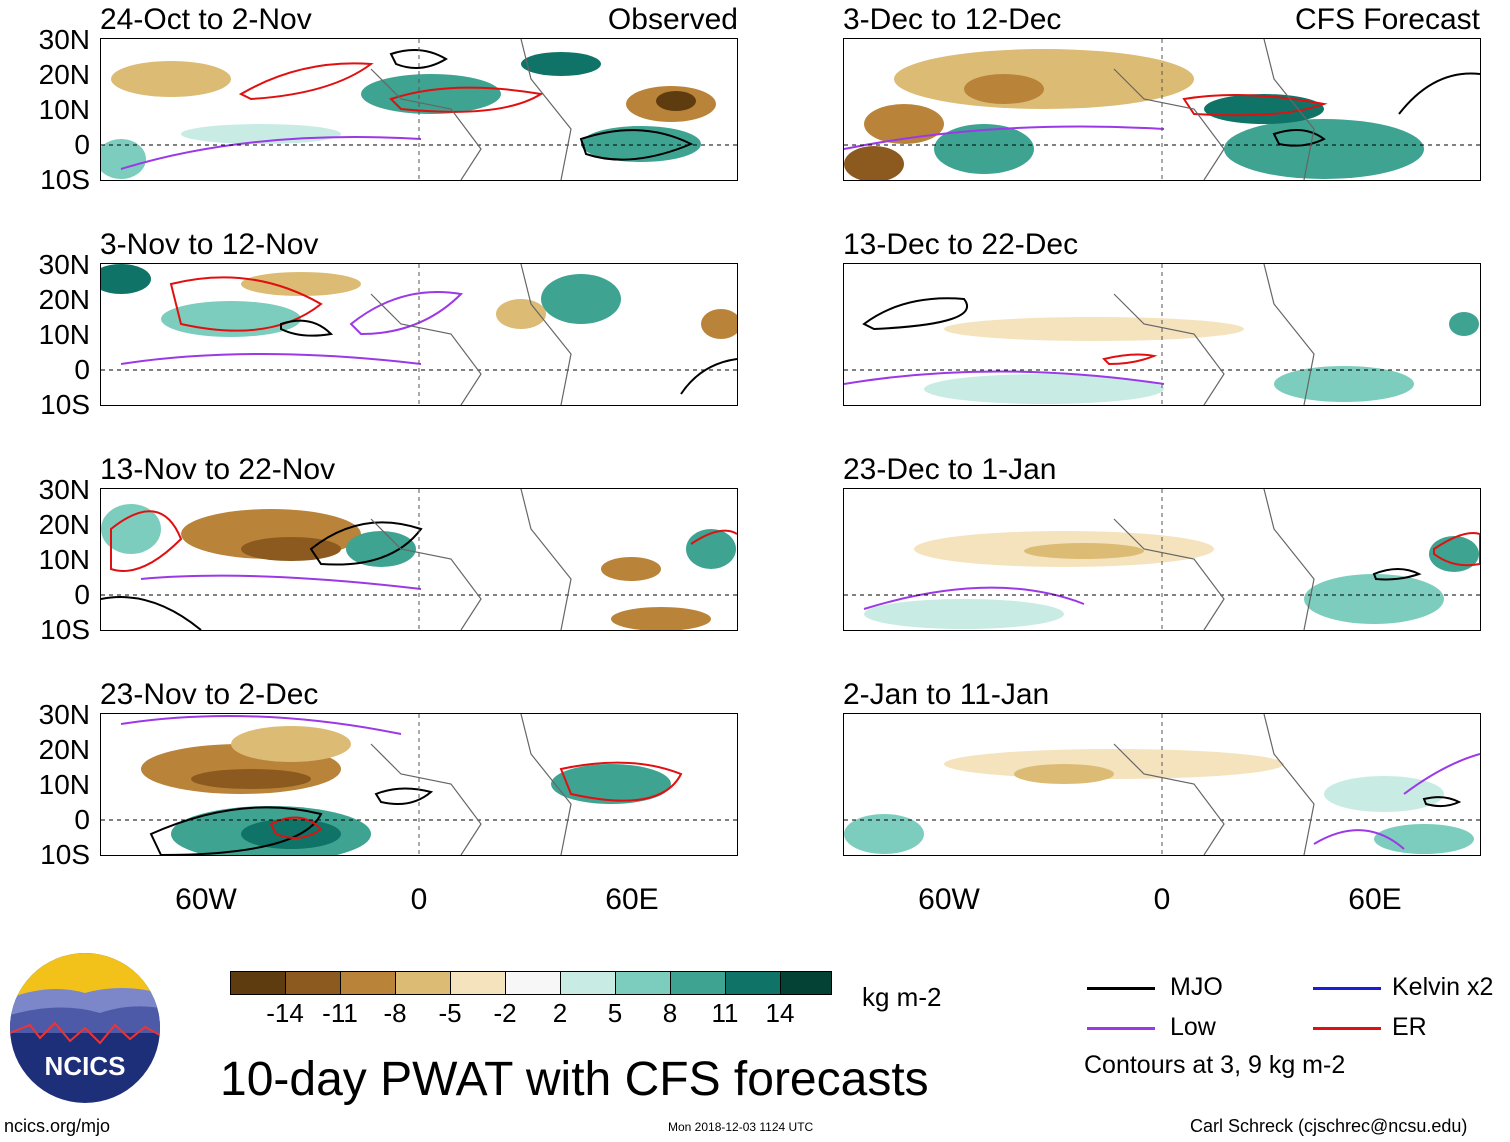  I want to click on contour-note: Contours at 3, 9 kg m-2, so click(1215, 1065).